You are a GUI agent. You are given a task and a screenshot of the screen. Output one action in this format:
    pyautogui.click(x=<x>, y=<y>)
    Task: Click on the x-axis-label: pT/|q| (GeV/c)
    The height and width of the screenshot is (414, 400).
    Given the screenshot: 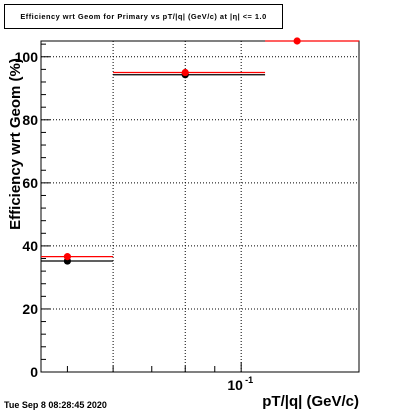 What is the action you would take?
    pyautogui.click(x=310, y=401)
    